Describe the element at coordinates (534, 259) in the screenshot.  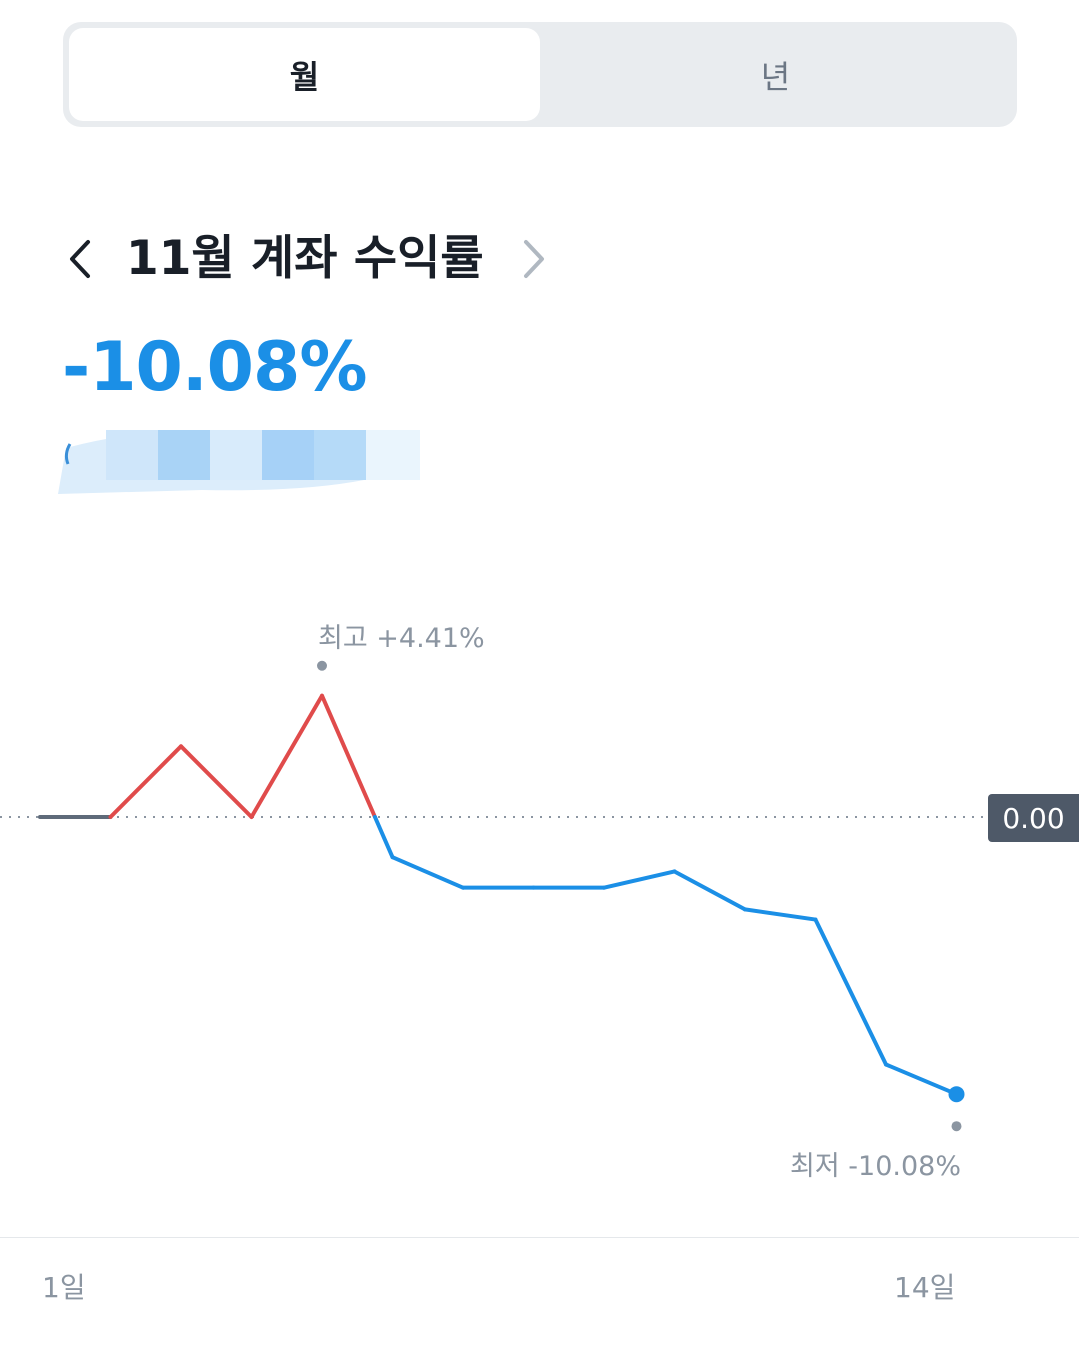
I see `chevron-right-icon` at that location.